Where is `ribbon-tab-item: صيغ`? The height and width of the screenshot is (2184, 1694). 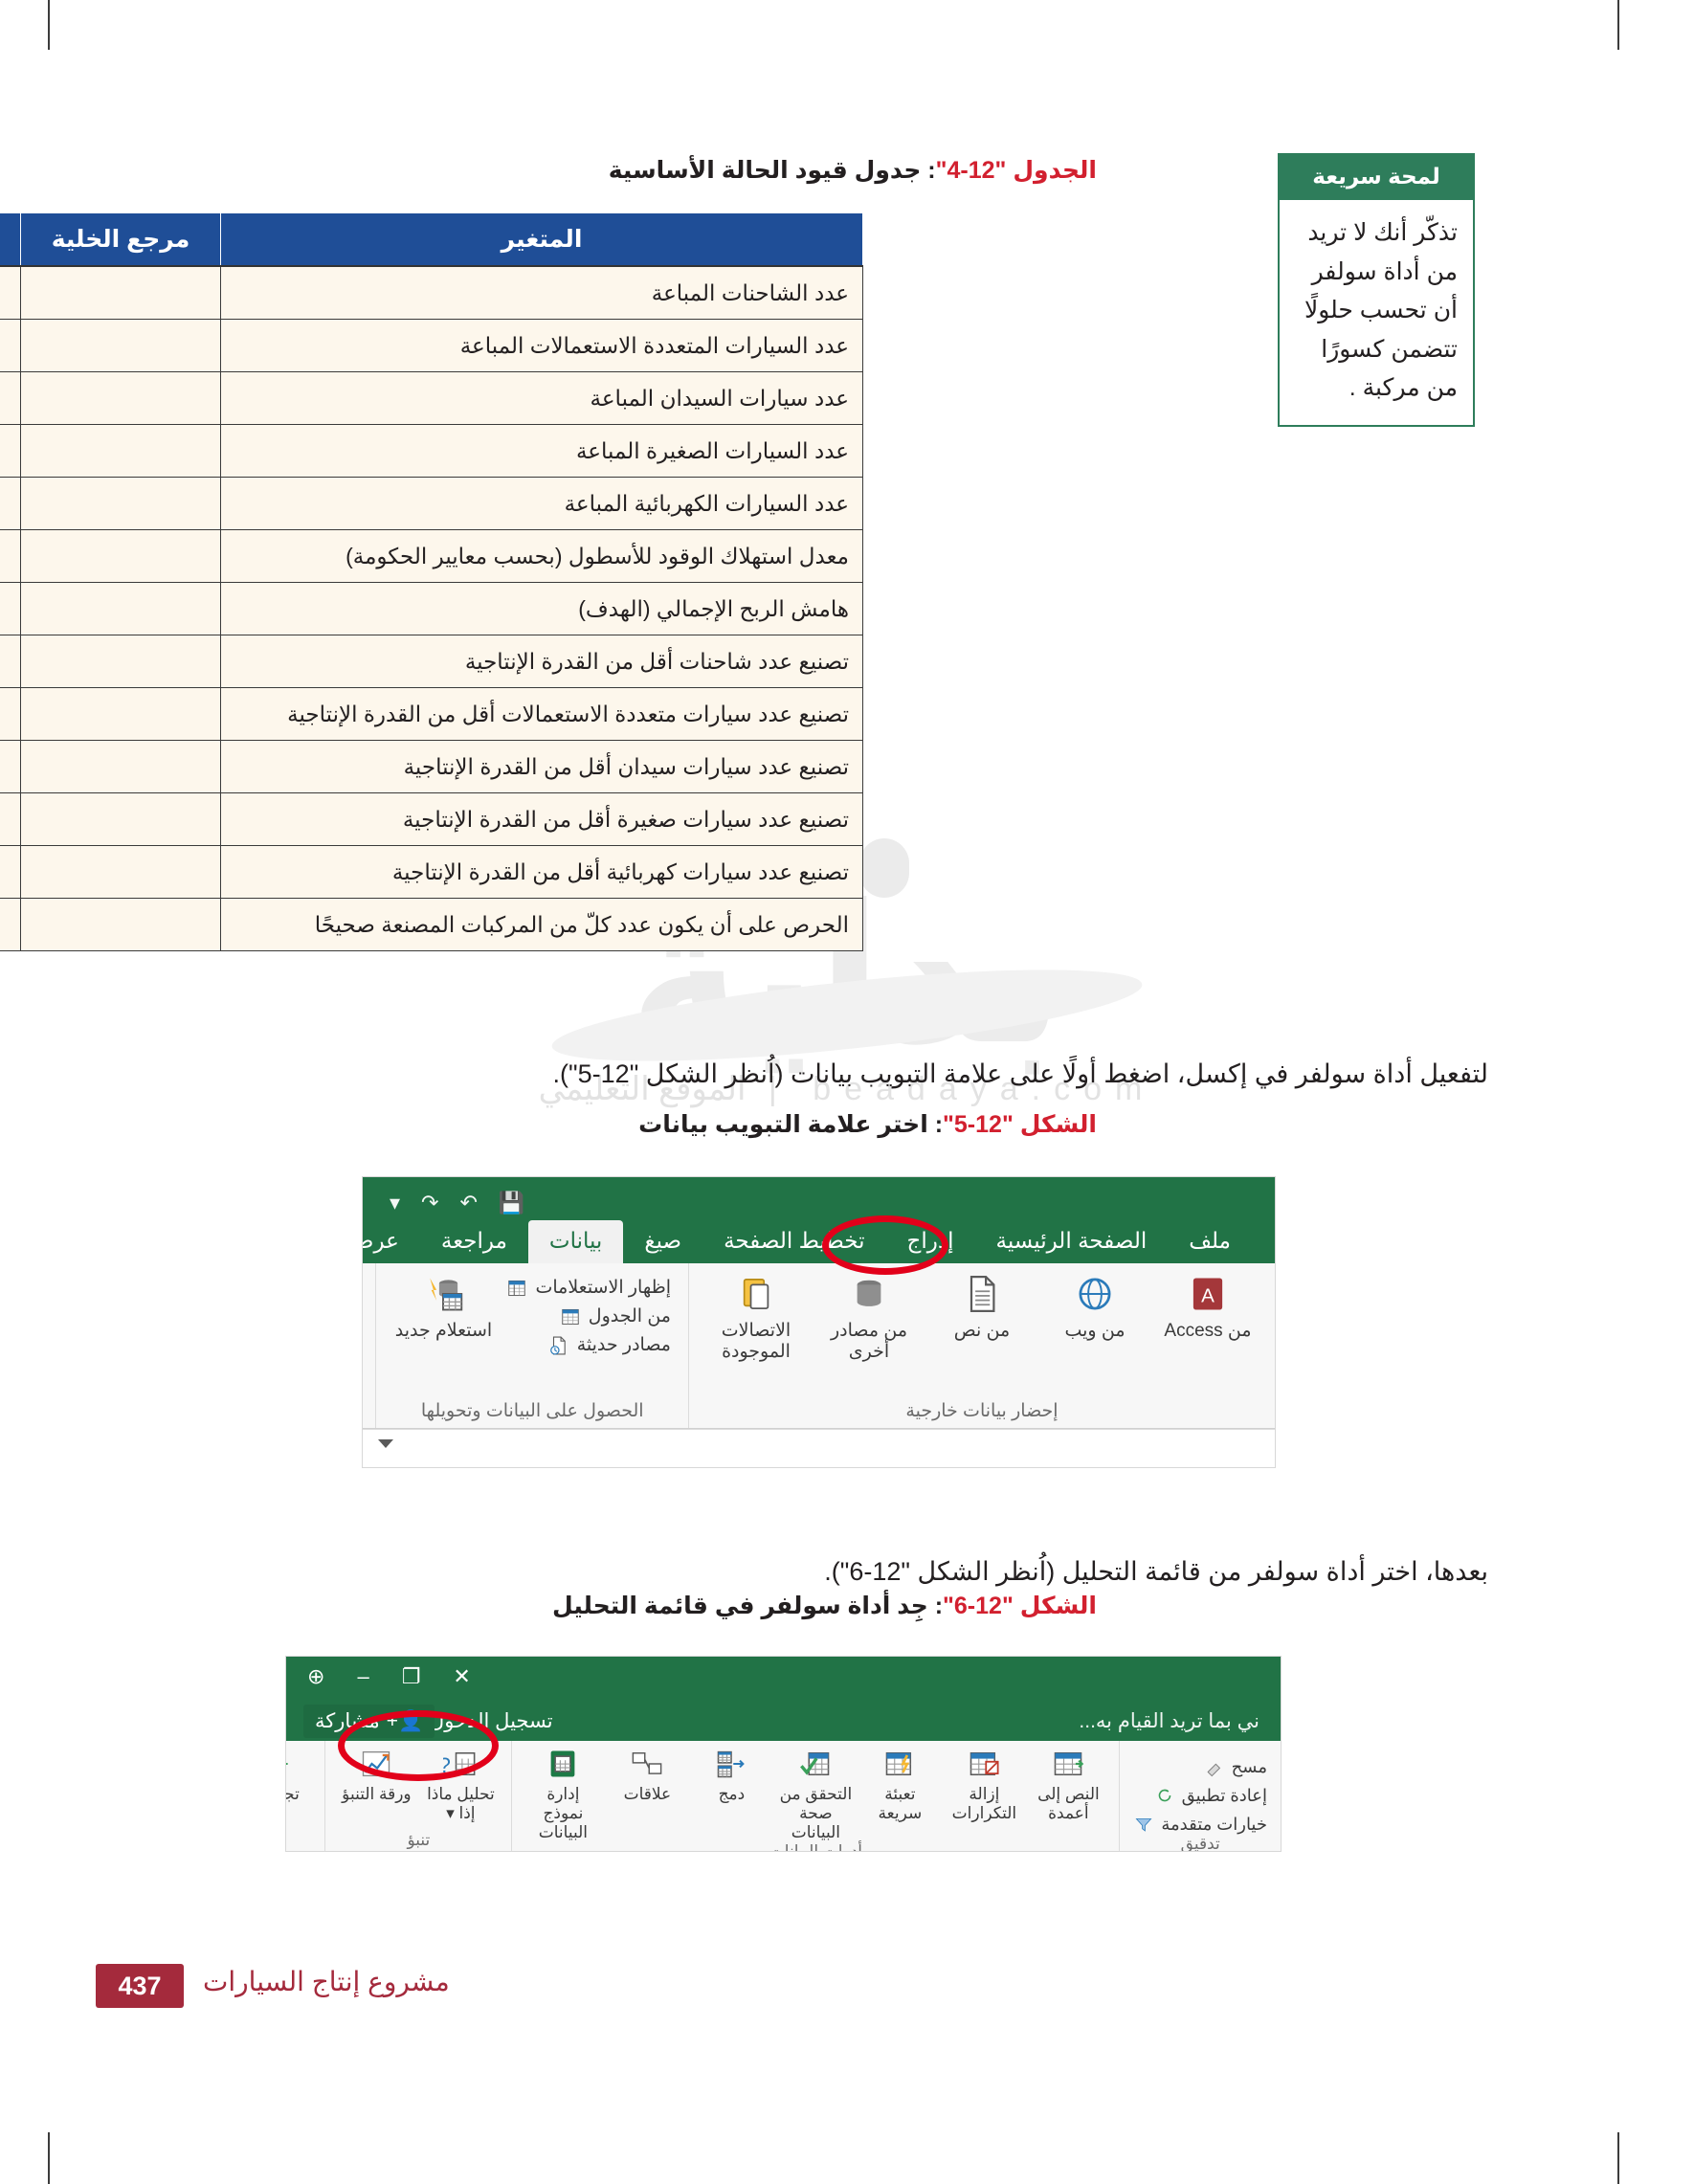 ribbon-tab-item: صيغ is located at coordinates (663, 1241).